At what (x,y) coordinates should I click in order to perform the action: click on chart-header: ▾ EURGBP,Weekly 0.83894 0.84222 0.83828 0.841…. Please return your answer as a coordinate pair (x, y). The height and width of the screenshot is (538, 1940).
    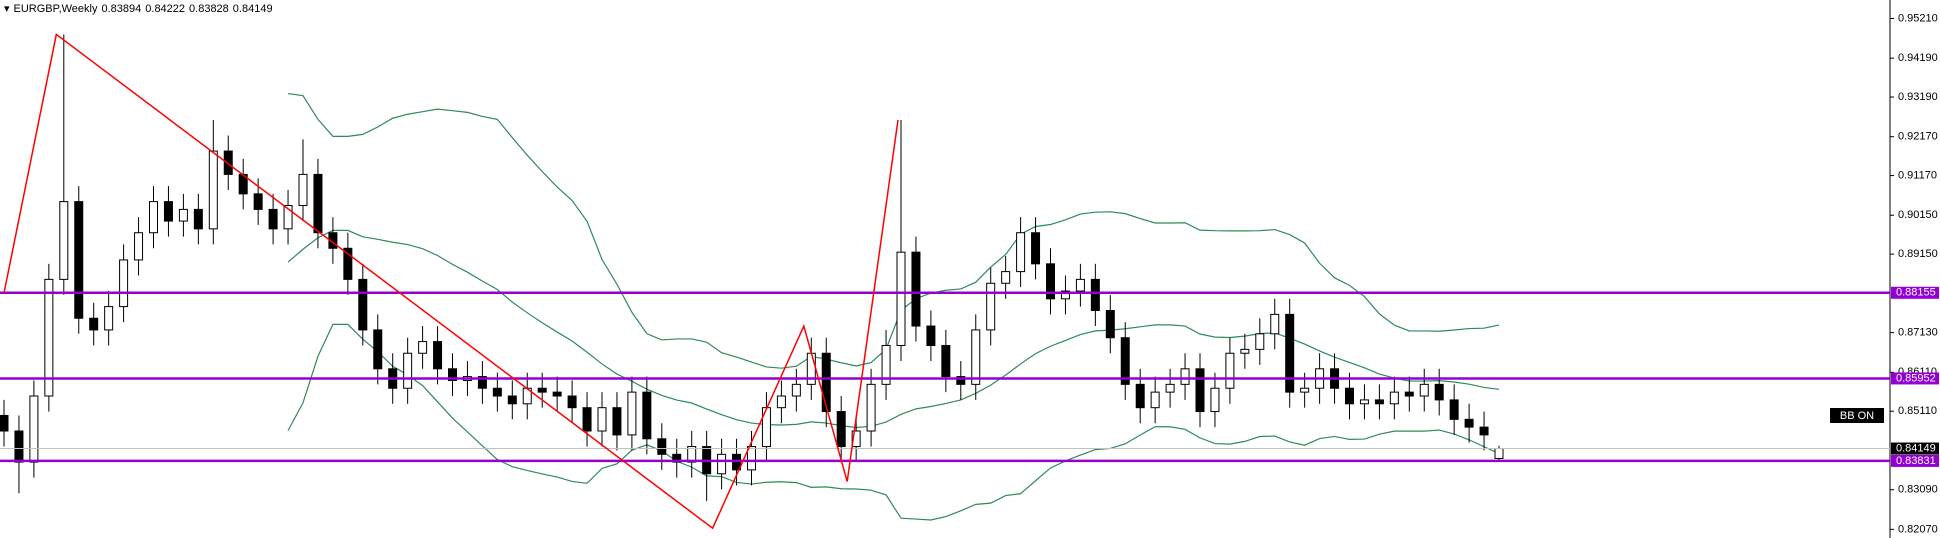
    Looking at the image, I should click on (140, 8).